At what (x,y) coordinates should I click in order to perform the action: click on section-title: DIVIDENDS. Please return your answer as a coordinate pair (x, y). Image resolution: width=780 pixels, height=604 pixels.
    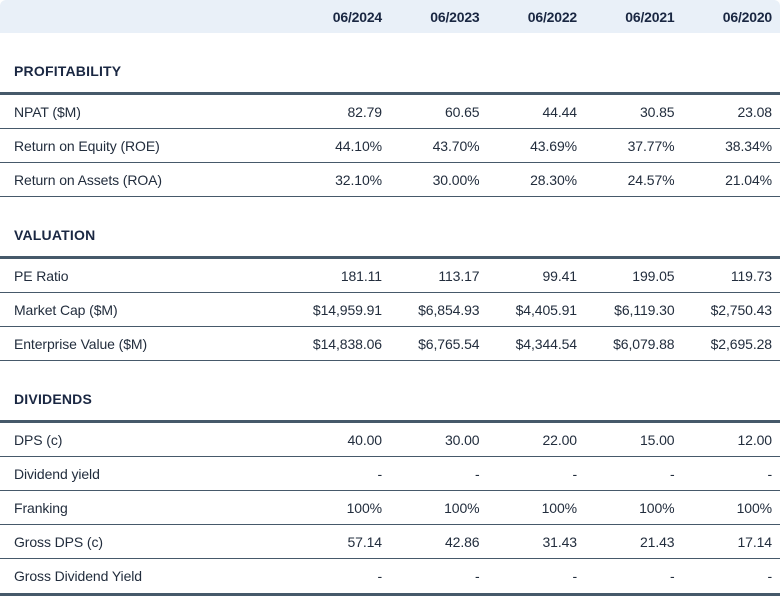
    Looking at the image, I should click on (390, 392).